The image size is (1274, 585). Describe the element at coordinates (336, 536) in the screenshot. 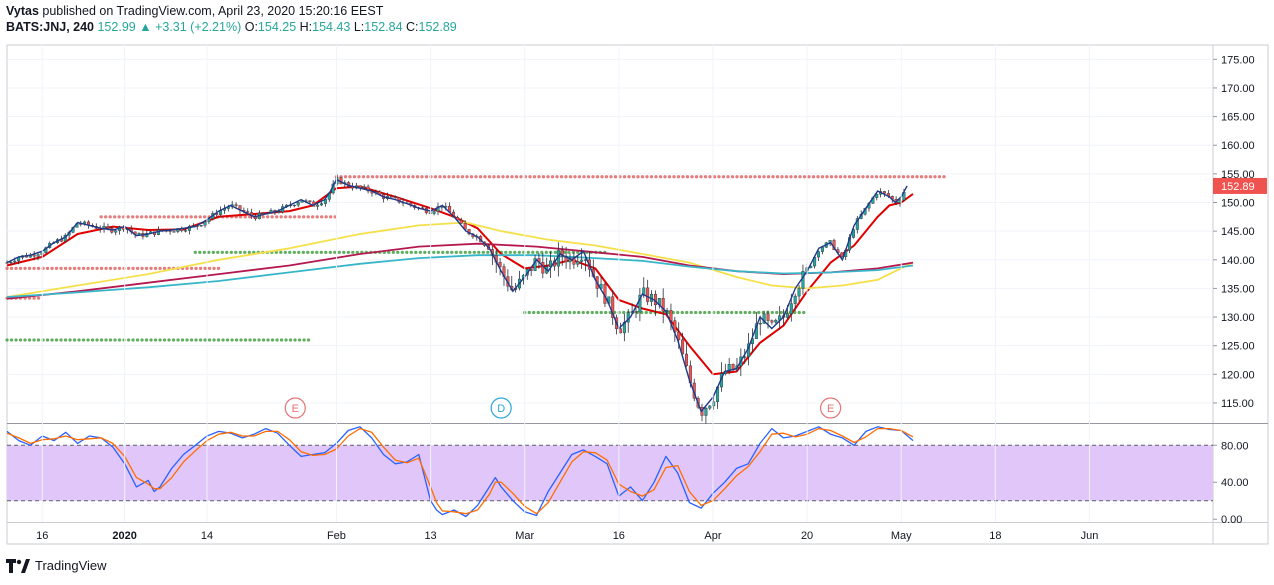

I see `x-tick-label: Feb` at that location.